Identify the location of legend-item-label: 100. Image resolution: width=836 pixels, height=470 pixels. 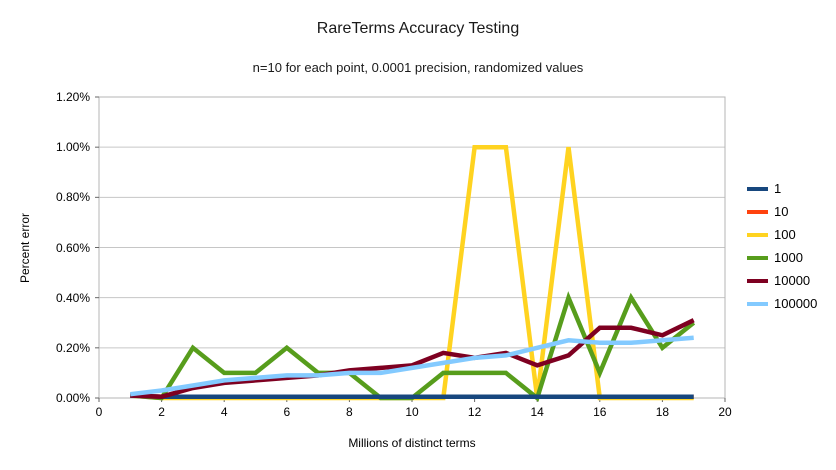
(785, 234).